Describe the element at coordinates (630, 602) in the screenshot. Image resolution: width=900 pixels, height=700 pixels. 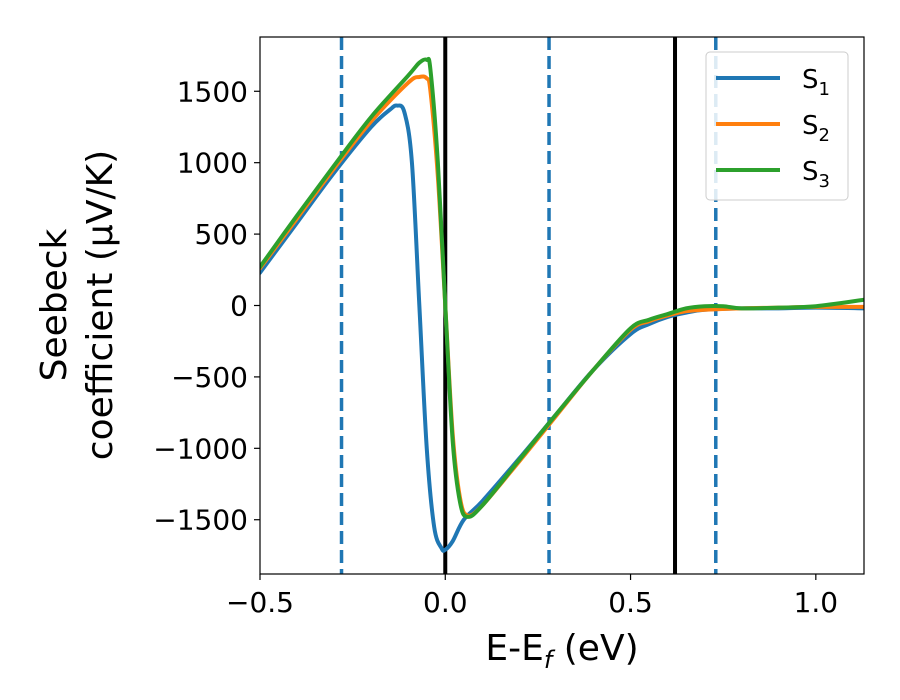
I see `x-tick-label: 0.5` at that location.